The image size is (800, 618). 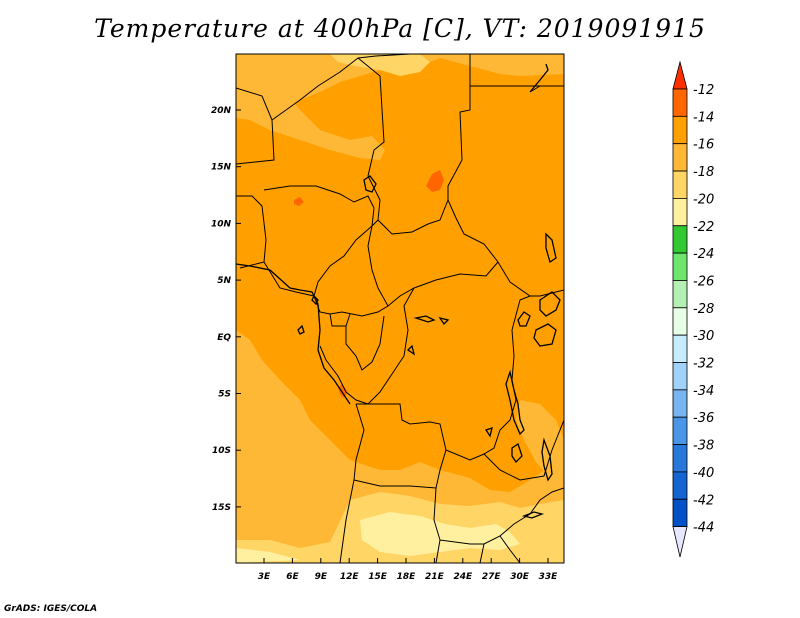 I want to click on lon-tick-label: 30E, so click(x=520, y=577).